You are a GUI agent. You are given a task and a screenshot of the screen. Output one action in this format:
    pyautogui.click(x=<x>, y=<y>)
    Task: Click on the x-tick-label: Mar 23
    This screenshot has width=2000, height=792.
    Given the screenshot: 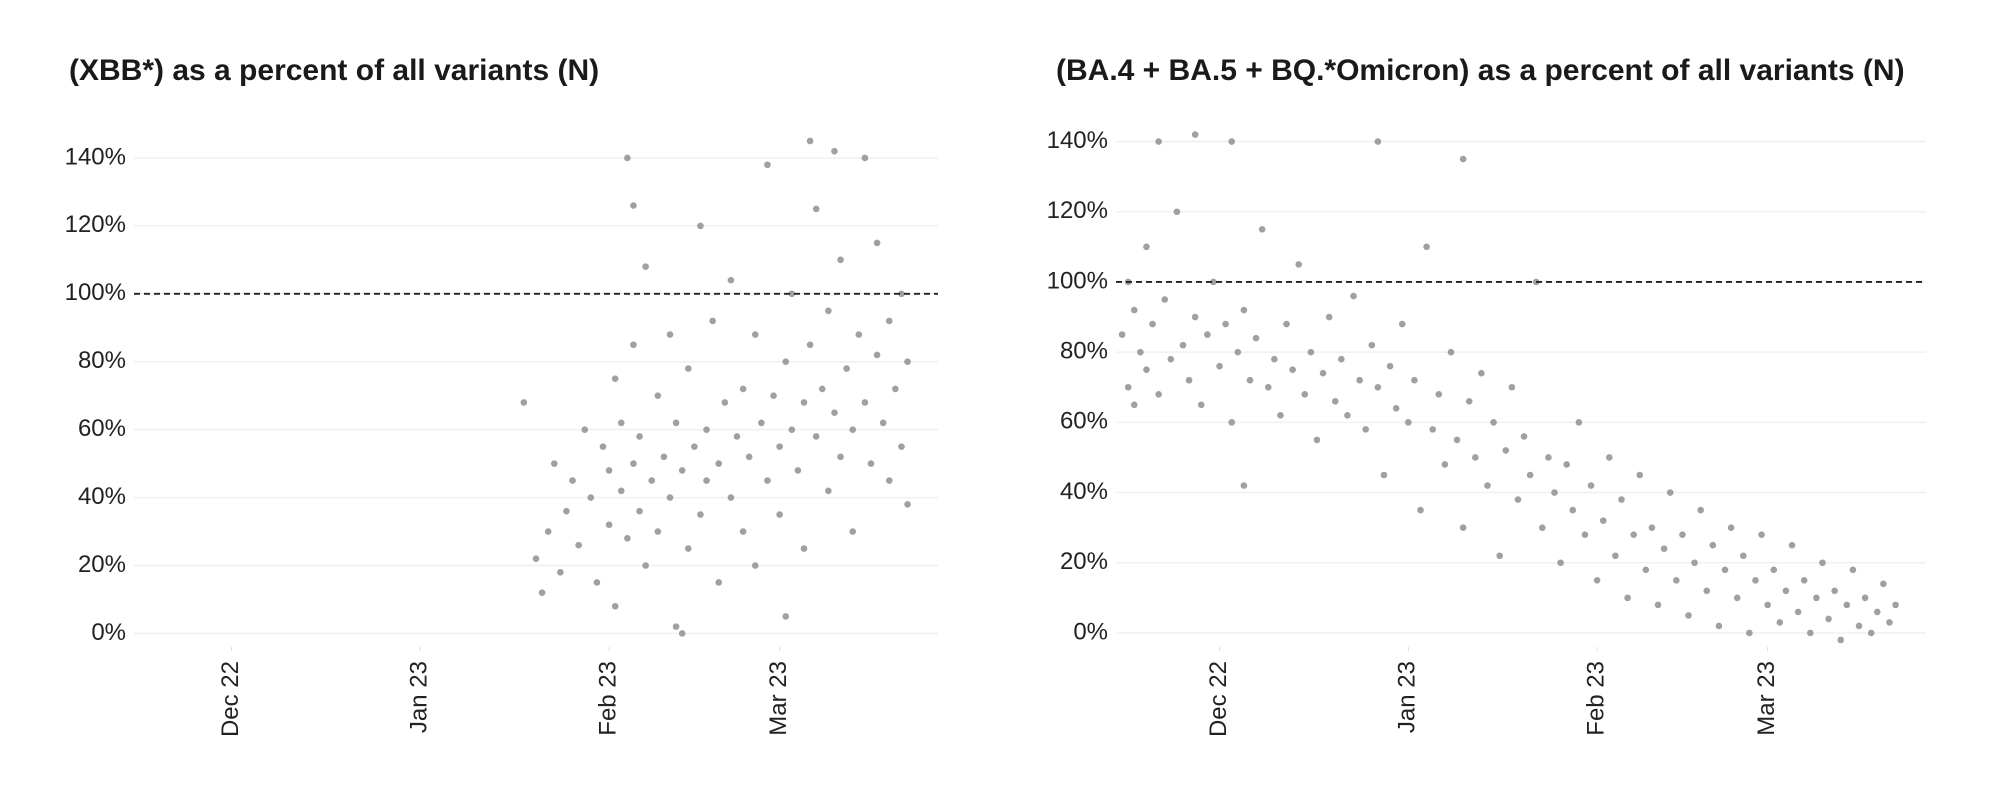 What is the action you would take?
    pyautogui.click(x=1766, y=698)
    